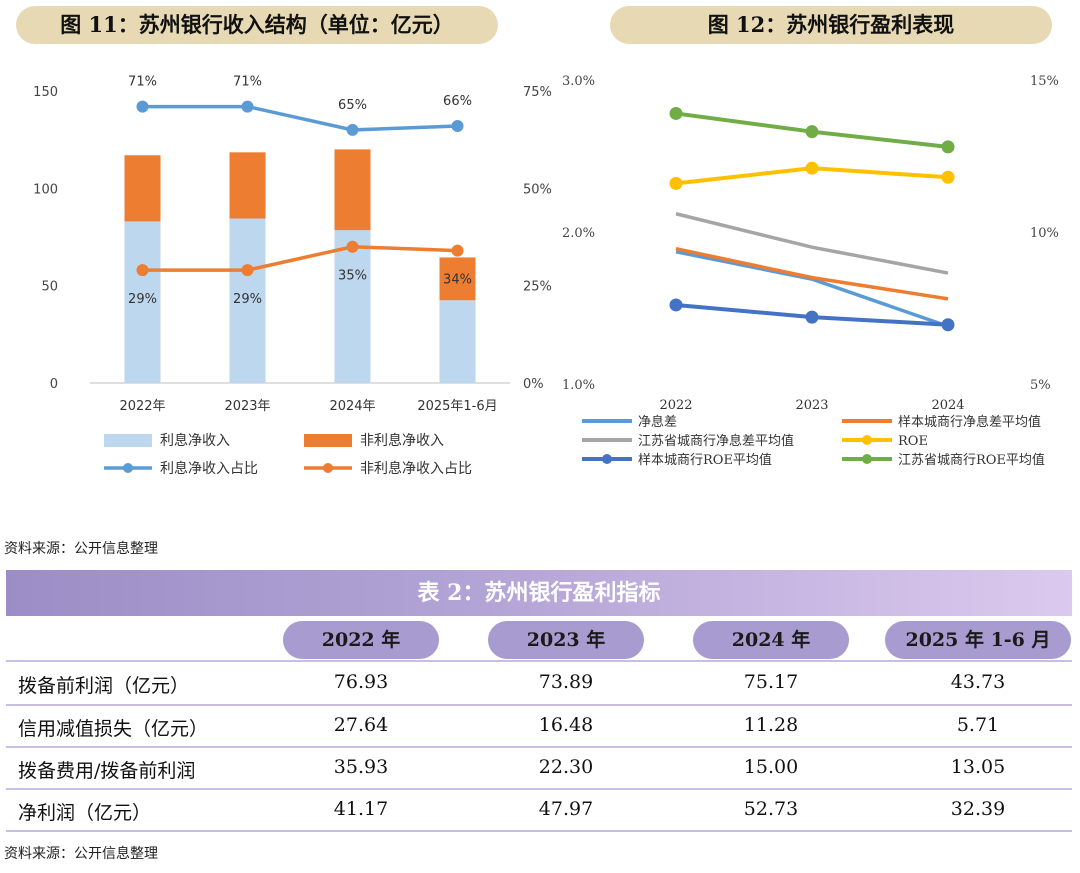 Image resolution: width=1080 pixels, height=873 pixels. Describe the element at coordinates (416, 468) in the screenshot. I see `legend-label: 非利息净收入占比` at that location.